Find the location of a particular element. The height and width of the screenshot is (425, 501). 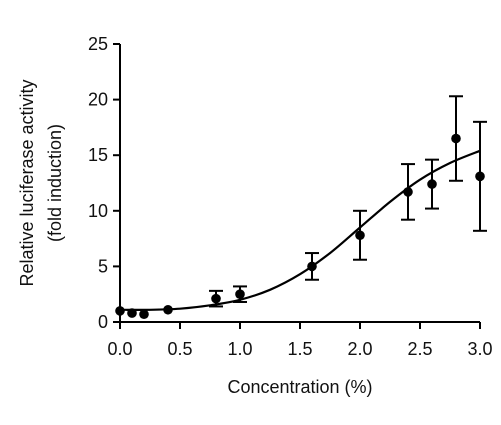

y-tick-label-5: 25 is located at coordinates (98, 44).